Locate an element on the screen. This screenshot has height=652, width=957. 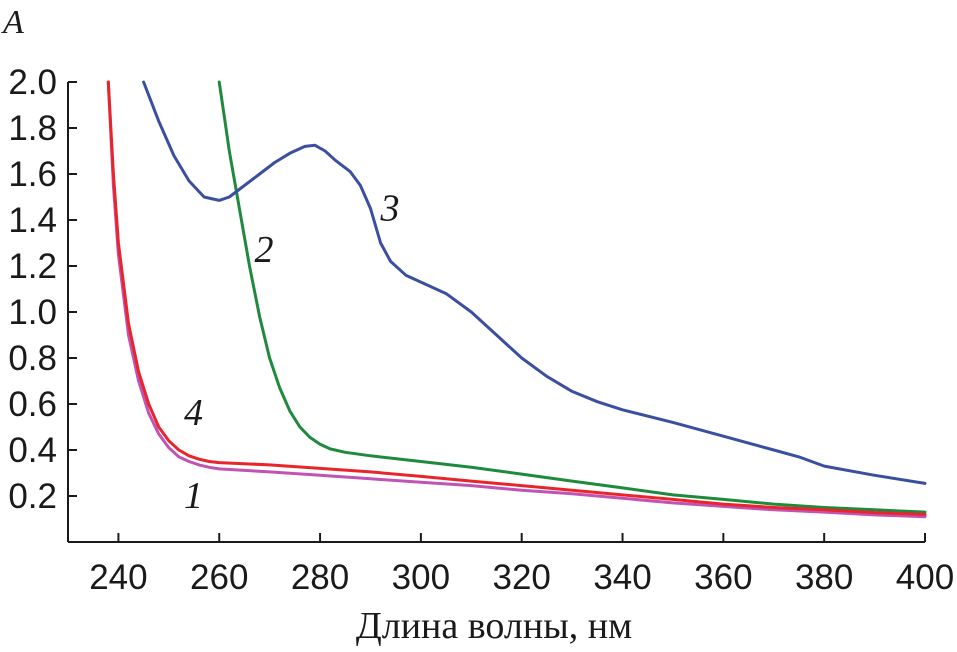
y-tick-label: 1.6 is located at coordinates (32, 174).